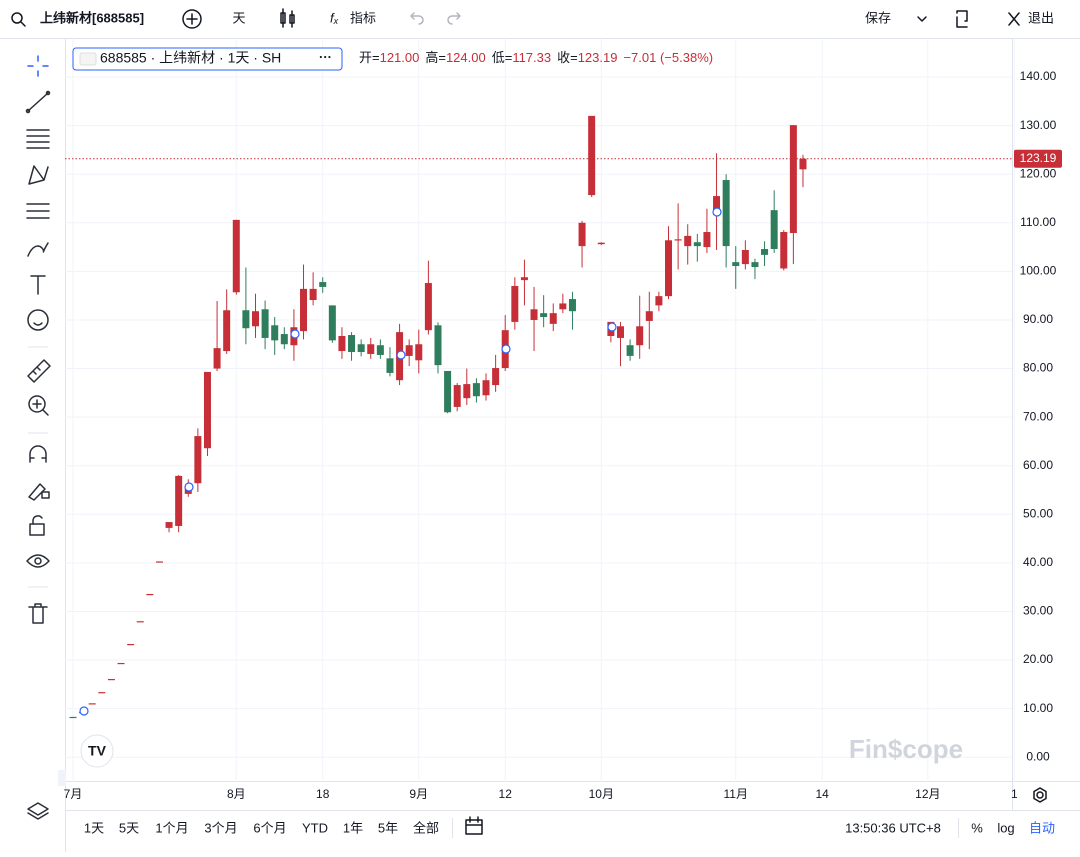  Describe the element at coordinates (454, 18) in the screenshot. I see `redo-icon` at that location.